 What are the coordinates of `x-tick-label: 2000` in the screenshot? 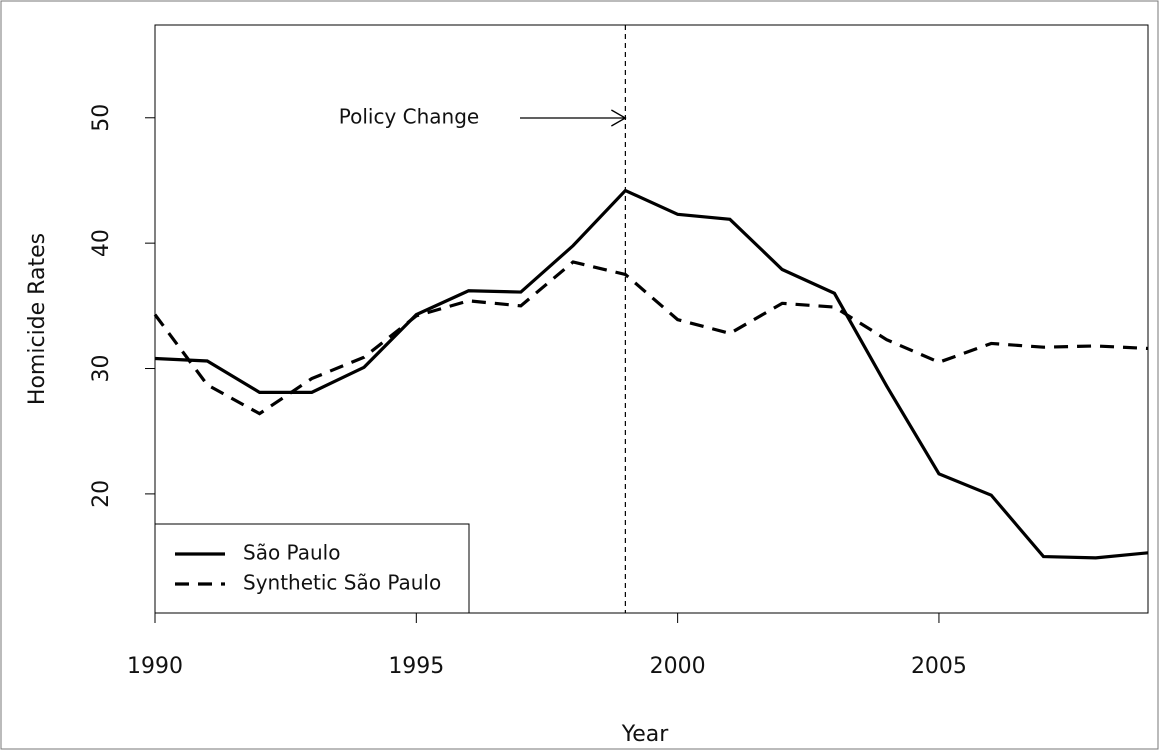 It's located at (678, 666).